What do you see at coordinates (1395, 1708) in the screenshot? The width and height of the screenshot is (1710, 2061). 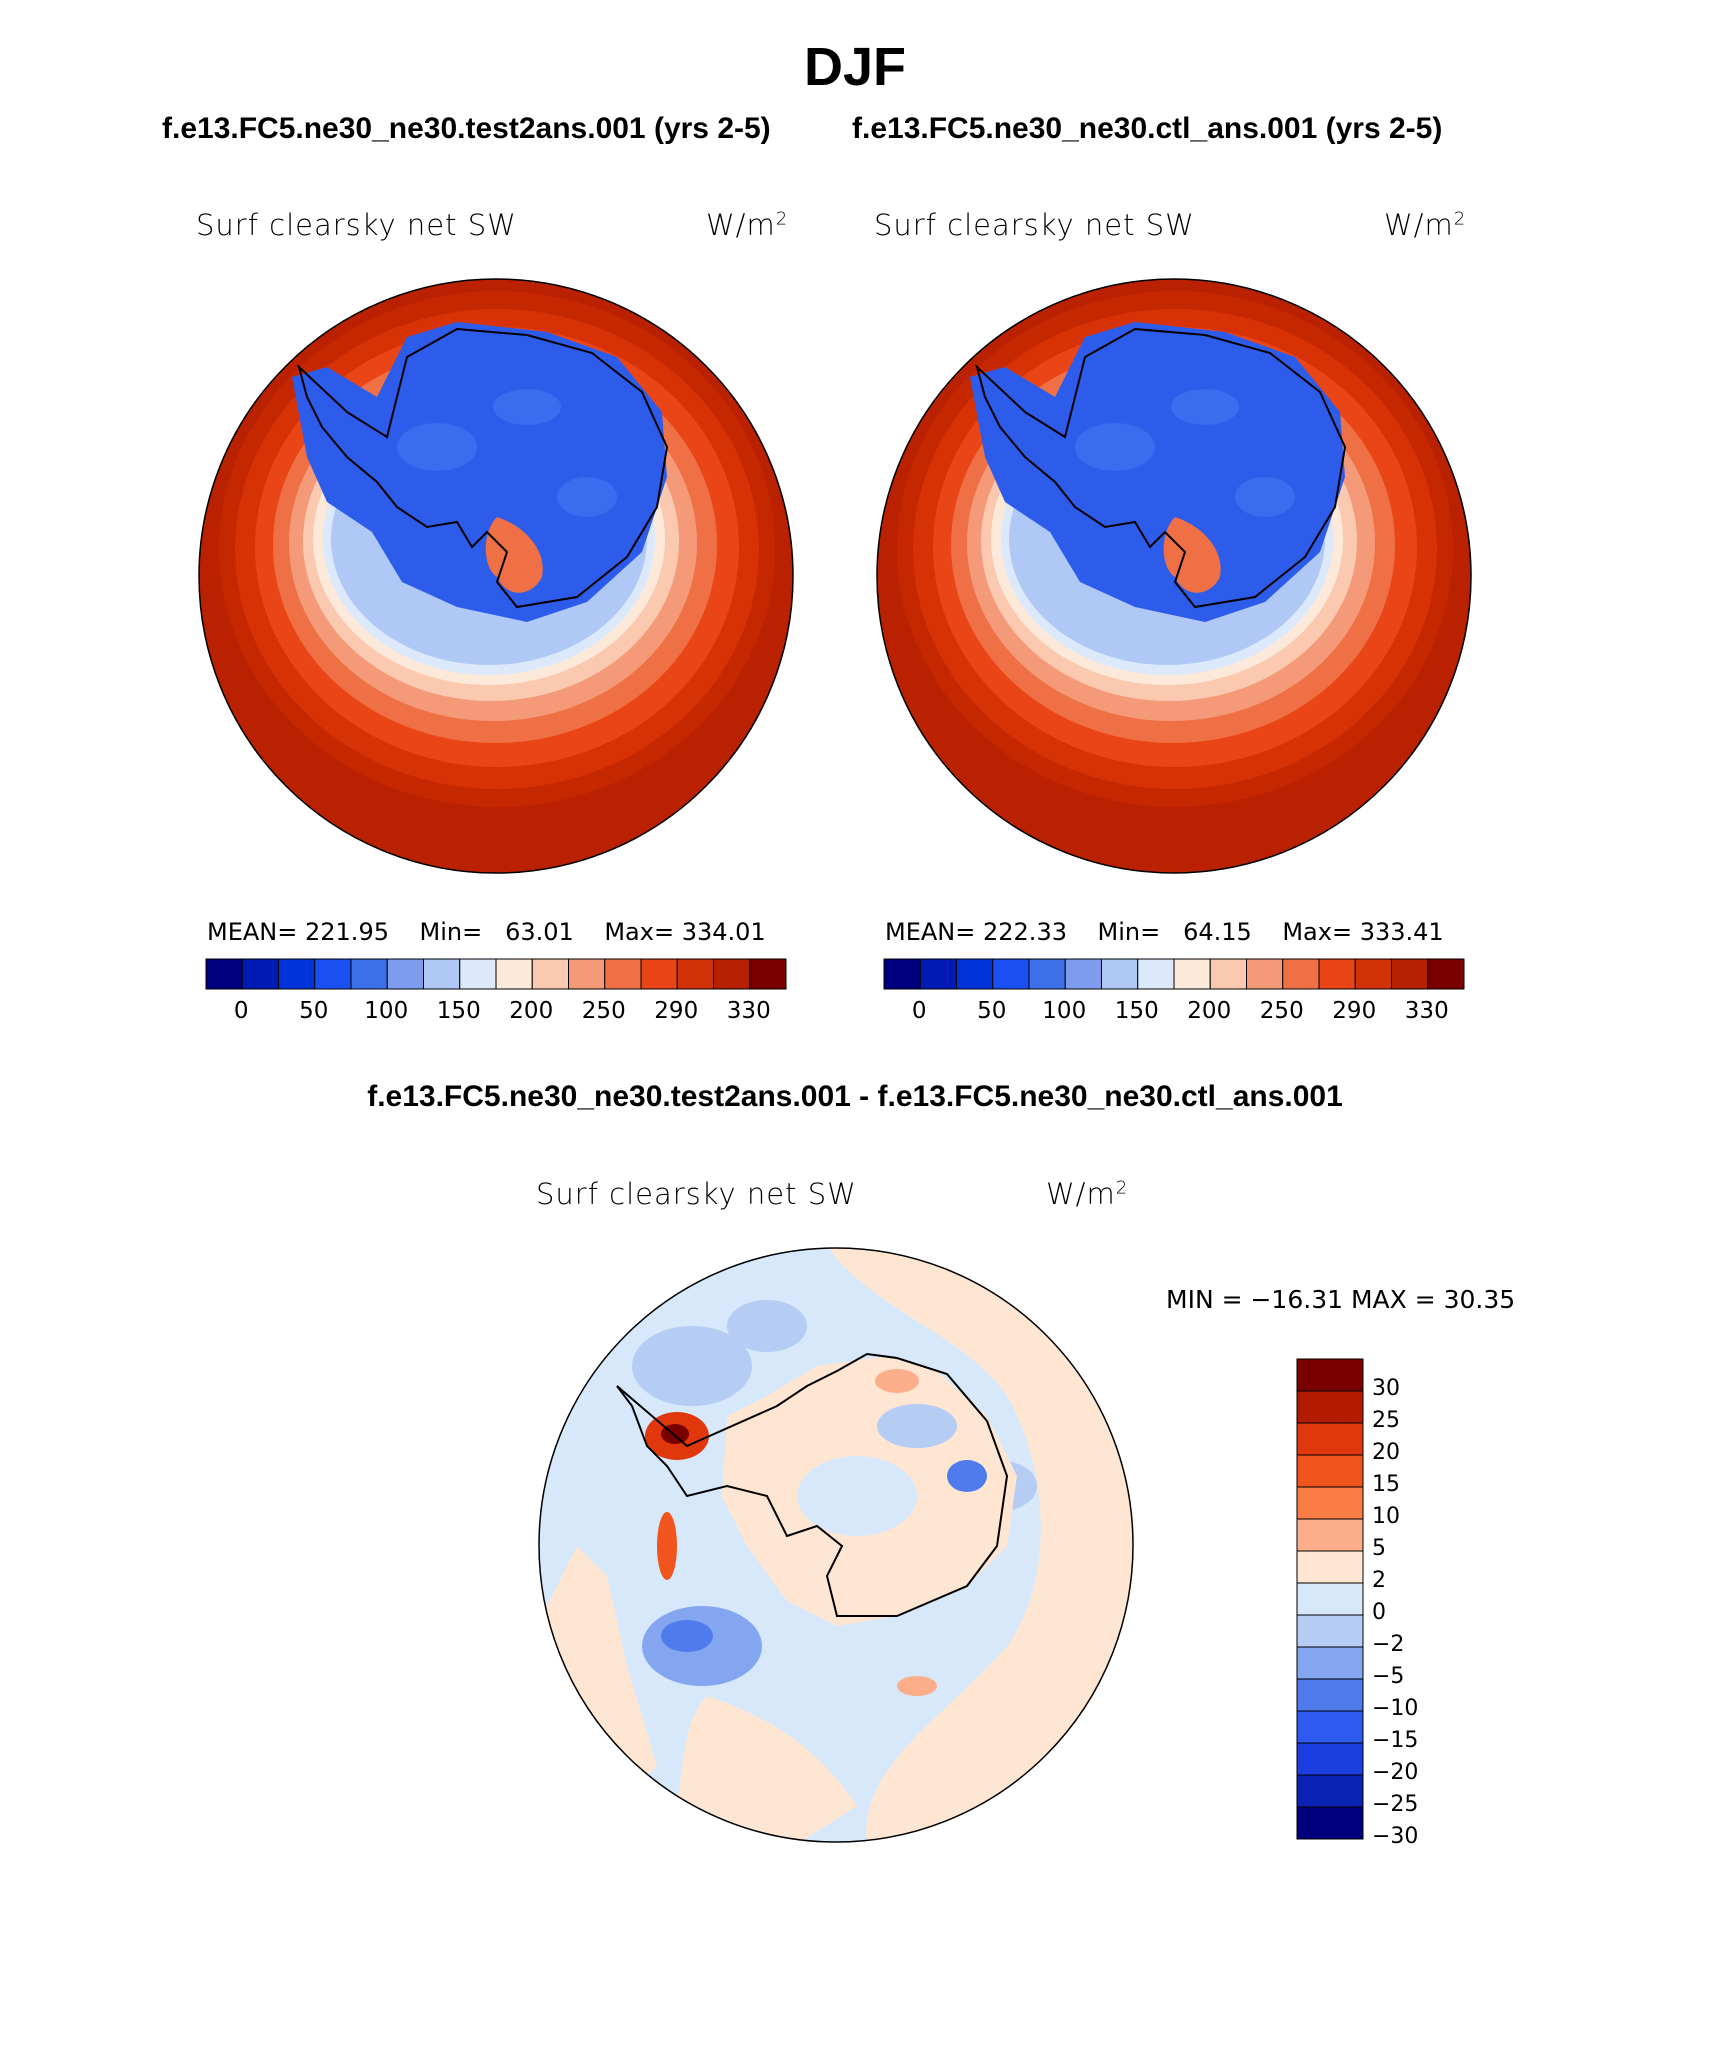 I see `colorbar-tick-label: −10` at bounding box center [1395, 1708].